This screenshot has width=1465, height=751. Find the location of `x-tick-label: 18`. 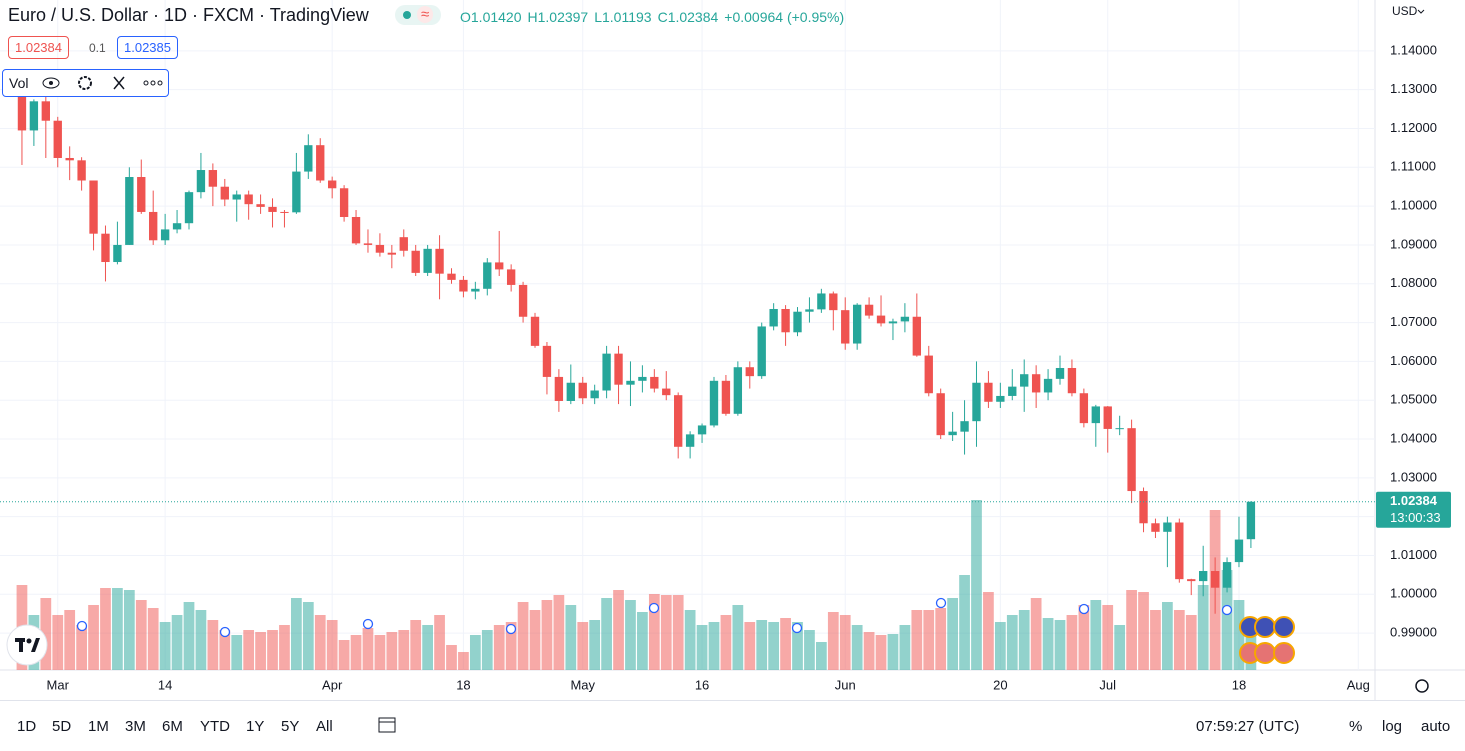

x-tick-label: 18 is located at coordinates (1239, 684).